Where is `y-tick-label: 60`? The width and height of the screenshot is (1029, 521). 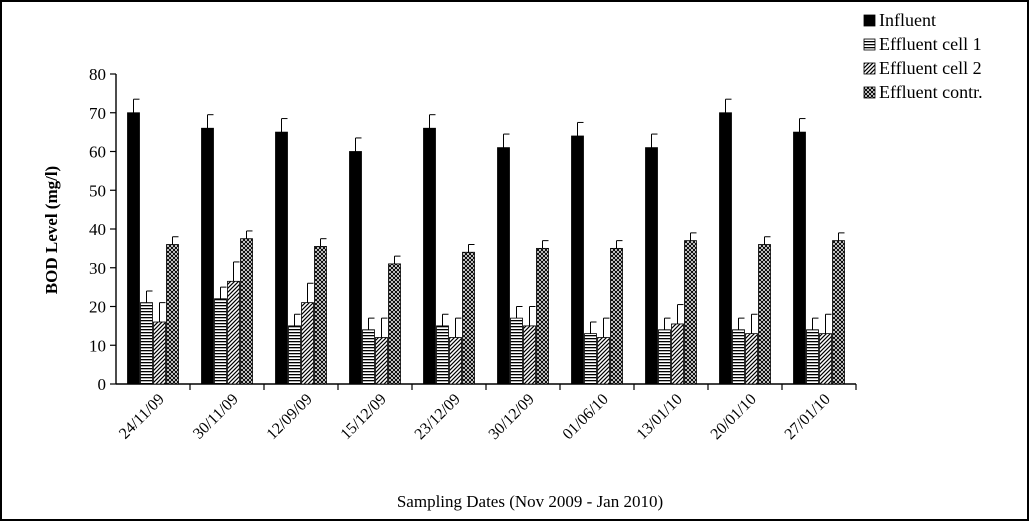
y-tick-label: 60 is located at coordinates (97, 152).